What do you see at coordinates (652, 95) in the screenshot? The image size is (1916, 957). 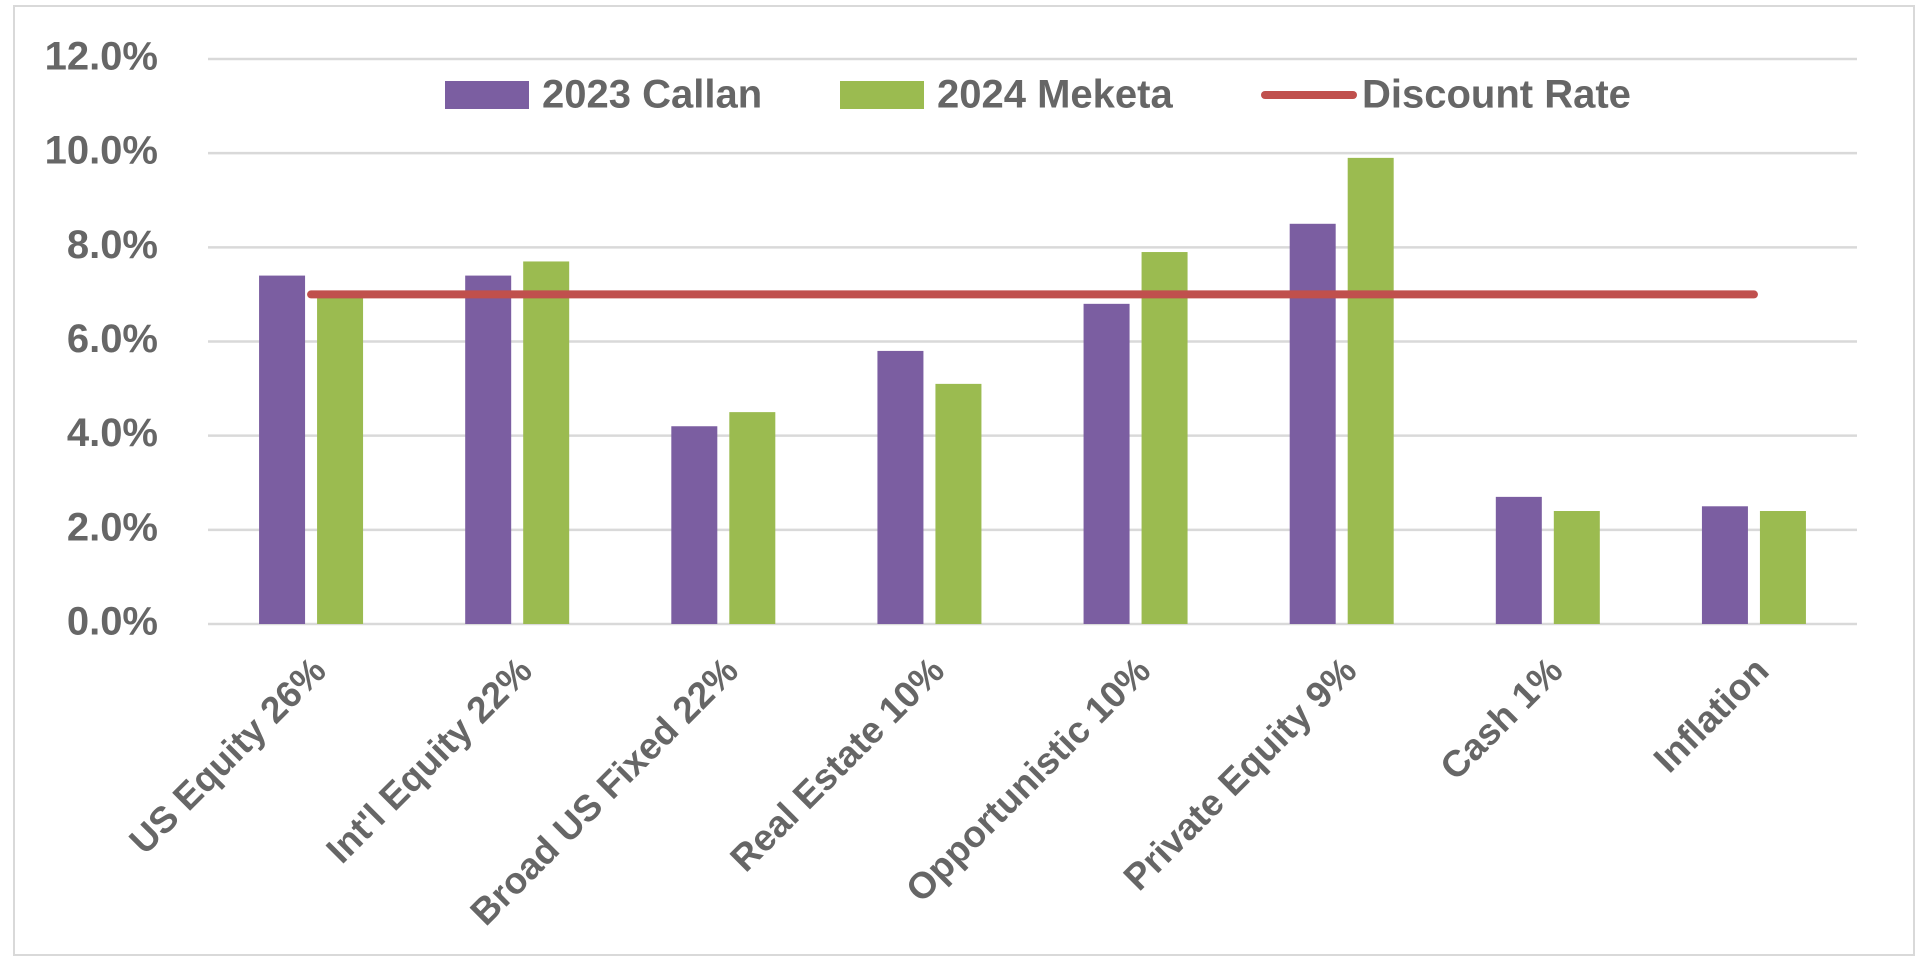 I see `legend-label: 2023 Callan` at bounding box center [652, 95].